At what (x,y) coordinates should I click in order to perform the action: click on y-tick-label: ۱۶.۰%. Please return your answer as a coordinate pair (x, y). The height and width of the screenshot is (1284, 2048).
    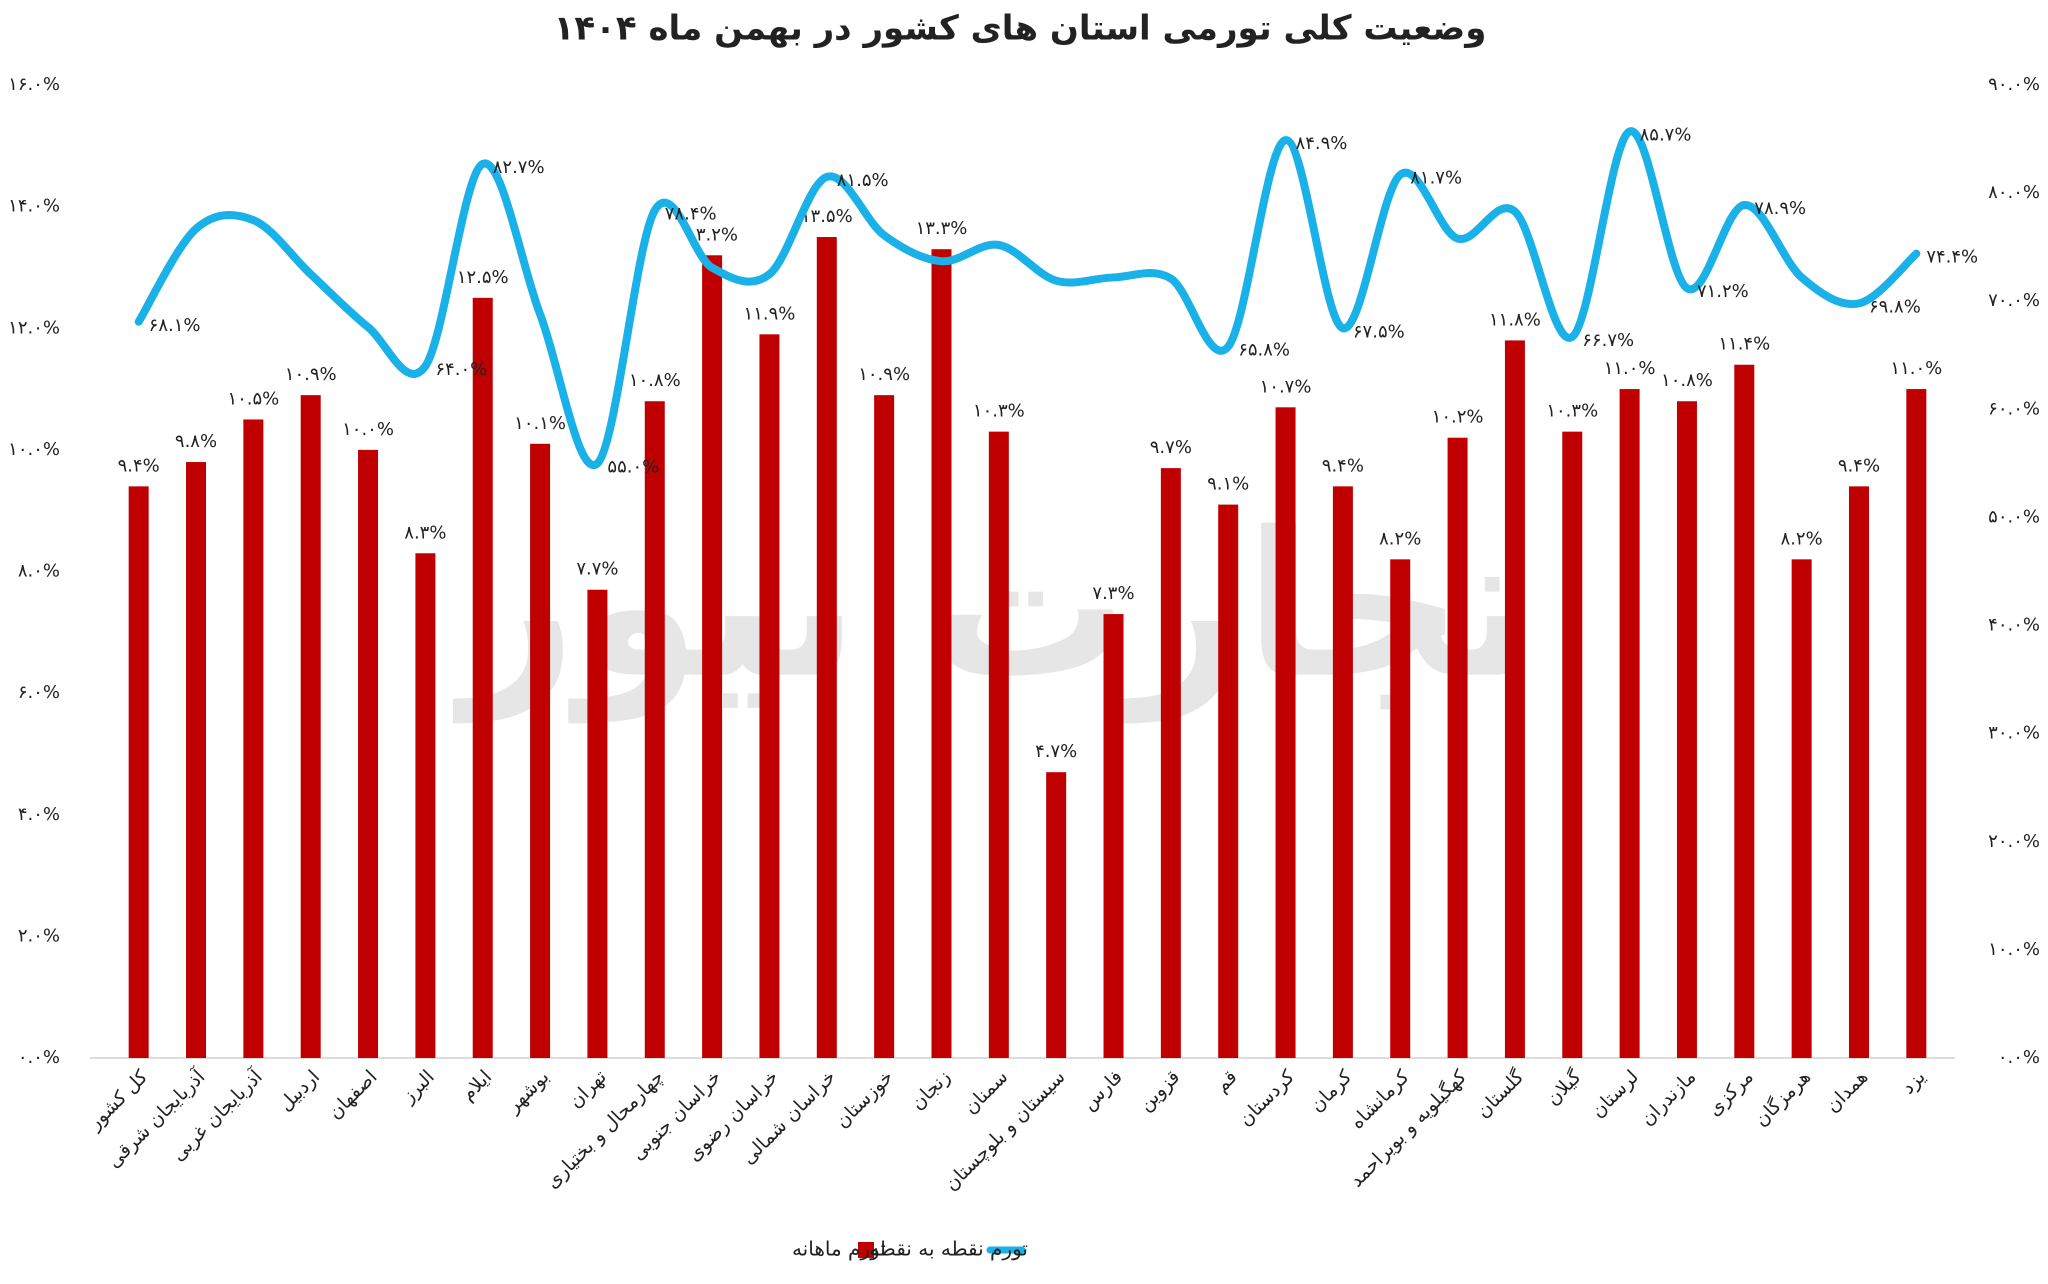
    Looking at the image, I should click on (34, 84).